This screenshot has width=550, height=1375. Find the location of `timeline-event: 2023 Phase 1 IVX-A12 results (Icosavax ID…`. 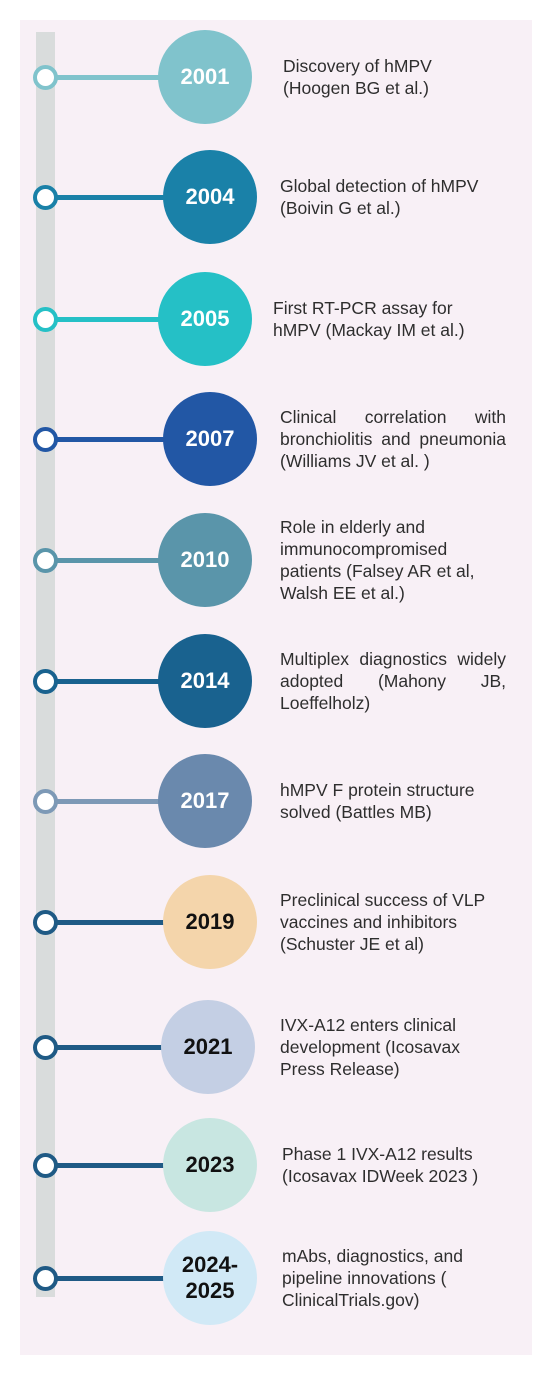

timeline-event: 2023 Phase 1 IVX-A12 results (Icosavax ID… is located at coordinates (275, 1165).